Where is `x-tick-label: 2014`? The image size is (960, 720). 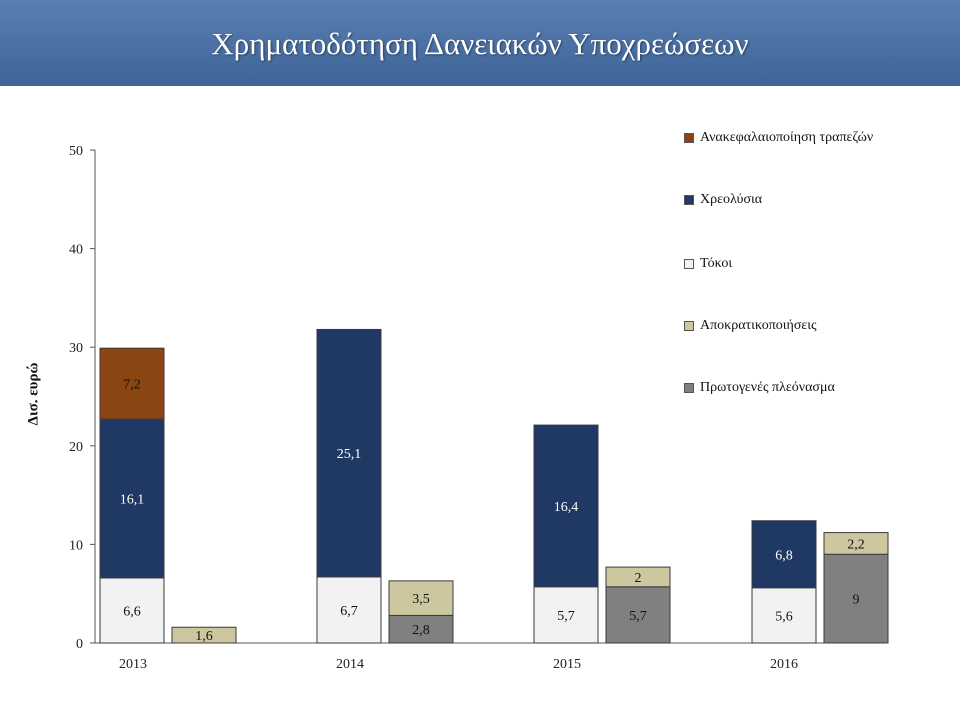
x-tick-label: 2014 is located at coordinates (350, 664).